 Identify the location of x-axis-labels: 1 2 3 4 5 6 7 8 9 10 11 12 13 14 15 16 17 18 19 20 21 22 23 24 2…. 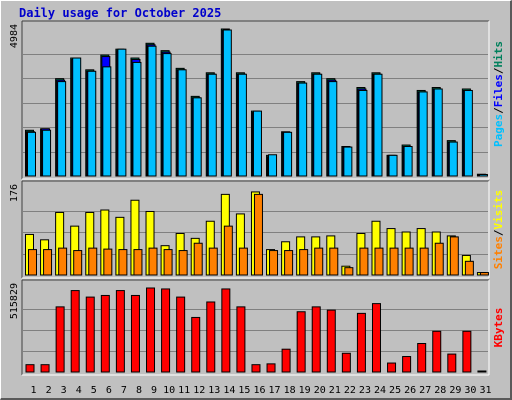
(261, 390).